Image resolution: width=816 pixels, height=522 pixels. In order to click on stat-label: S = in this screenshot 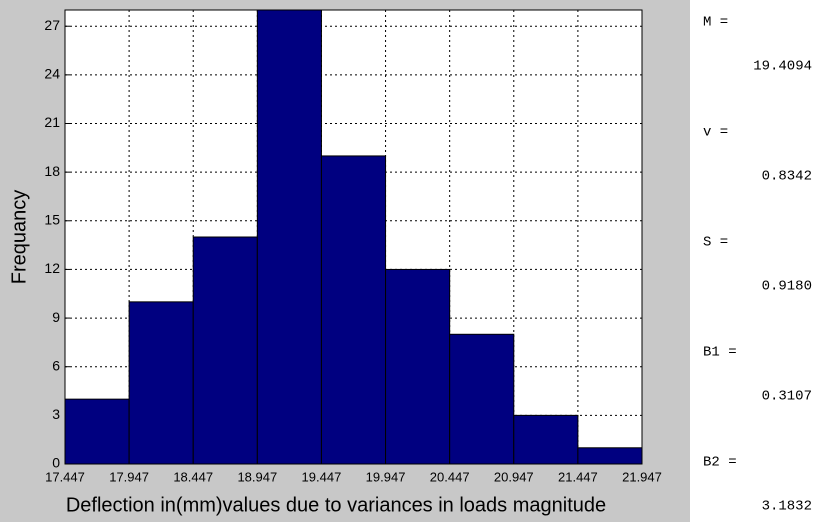, I will do `click(715, 243)`.